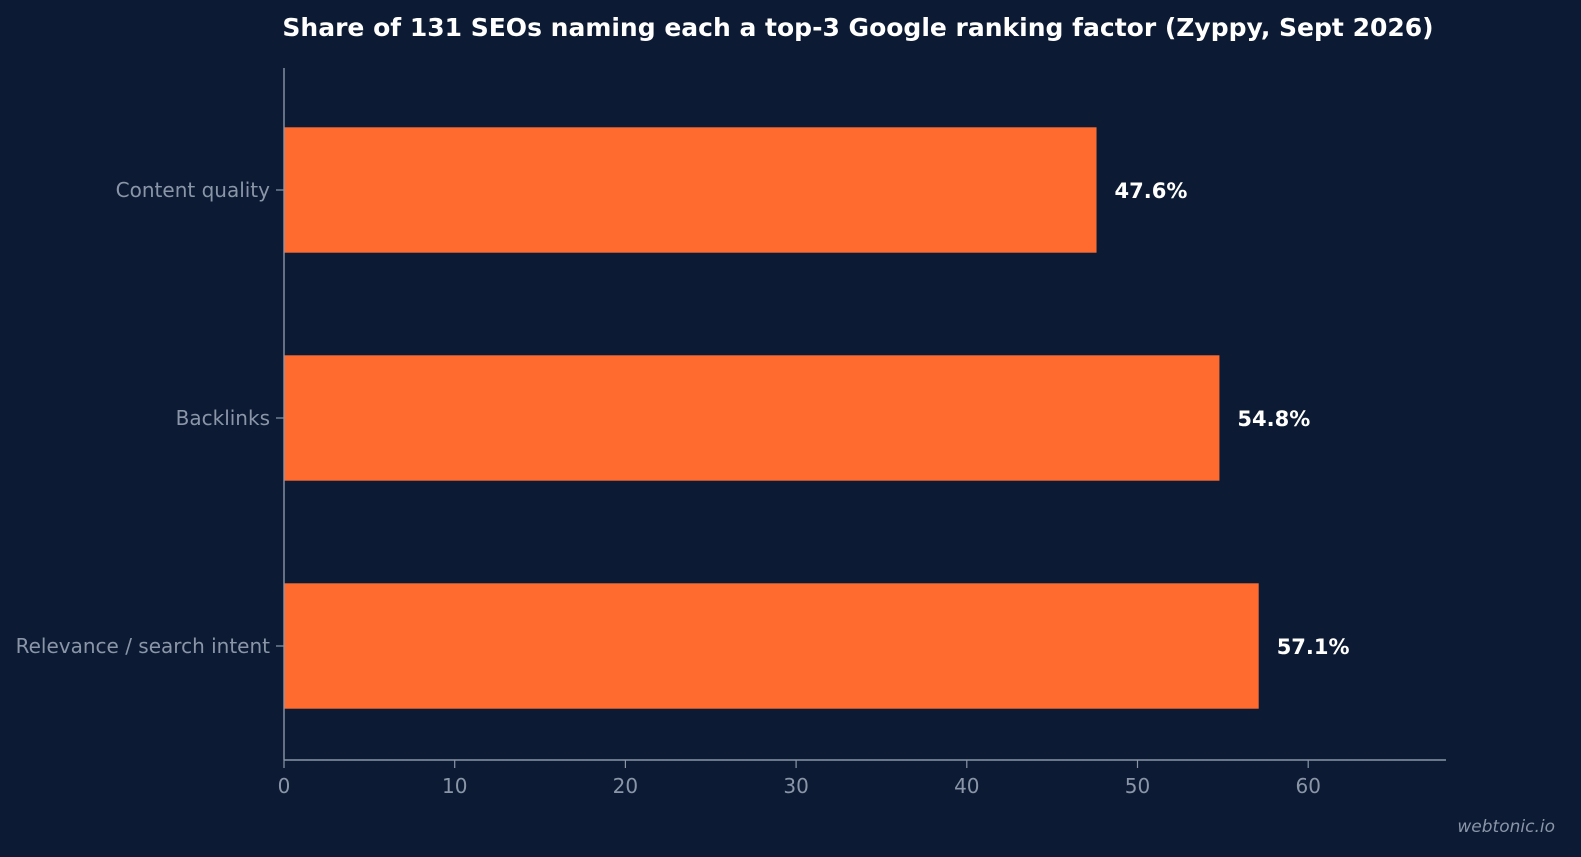 The height and width of the screenshot is (857, 1581). I want to click on bar-value-label: 57.1%, so click(1313, 647).